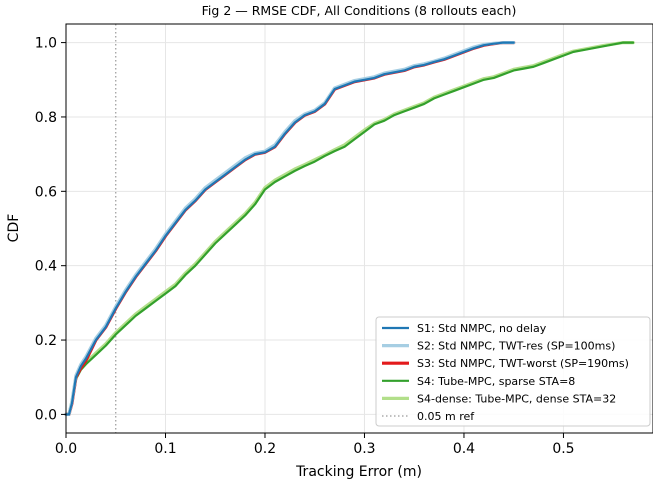 The height and width of the screenshot is (485, 653). Describe the element at coordinates (50, 229) in the screenshot. I see `y-axis-ticks: 0.0 0.2 0.4 0.6 0.8 1.0` at that location.